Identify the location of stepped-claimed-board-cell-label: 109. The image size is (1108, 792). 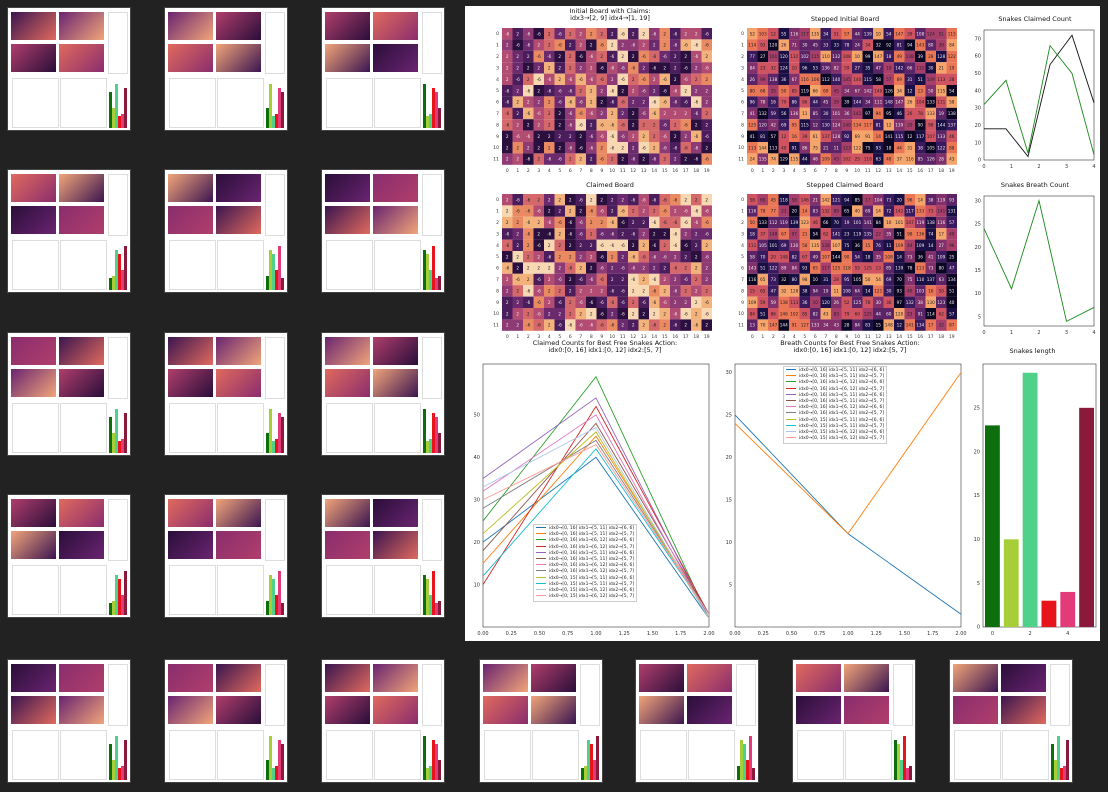
(899, 245).